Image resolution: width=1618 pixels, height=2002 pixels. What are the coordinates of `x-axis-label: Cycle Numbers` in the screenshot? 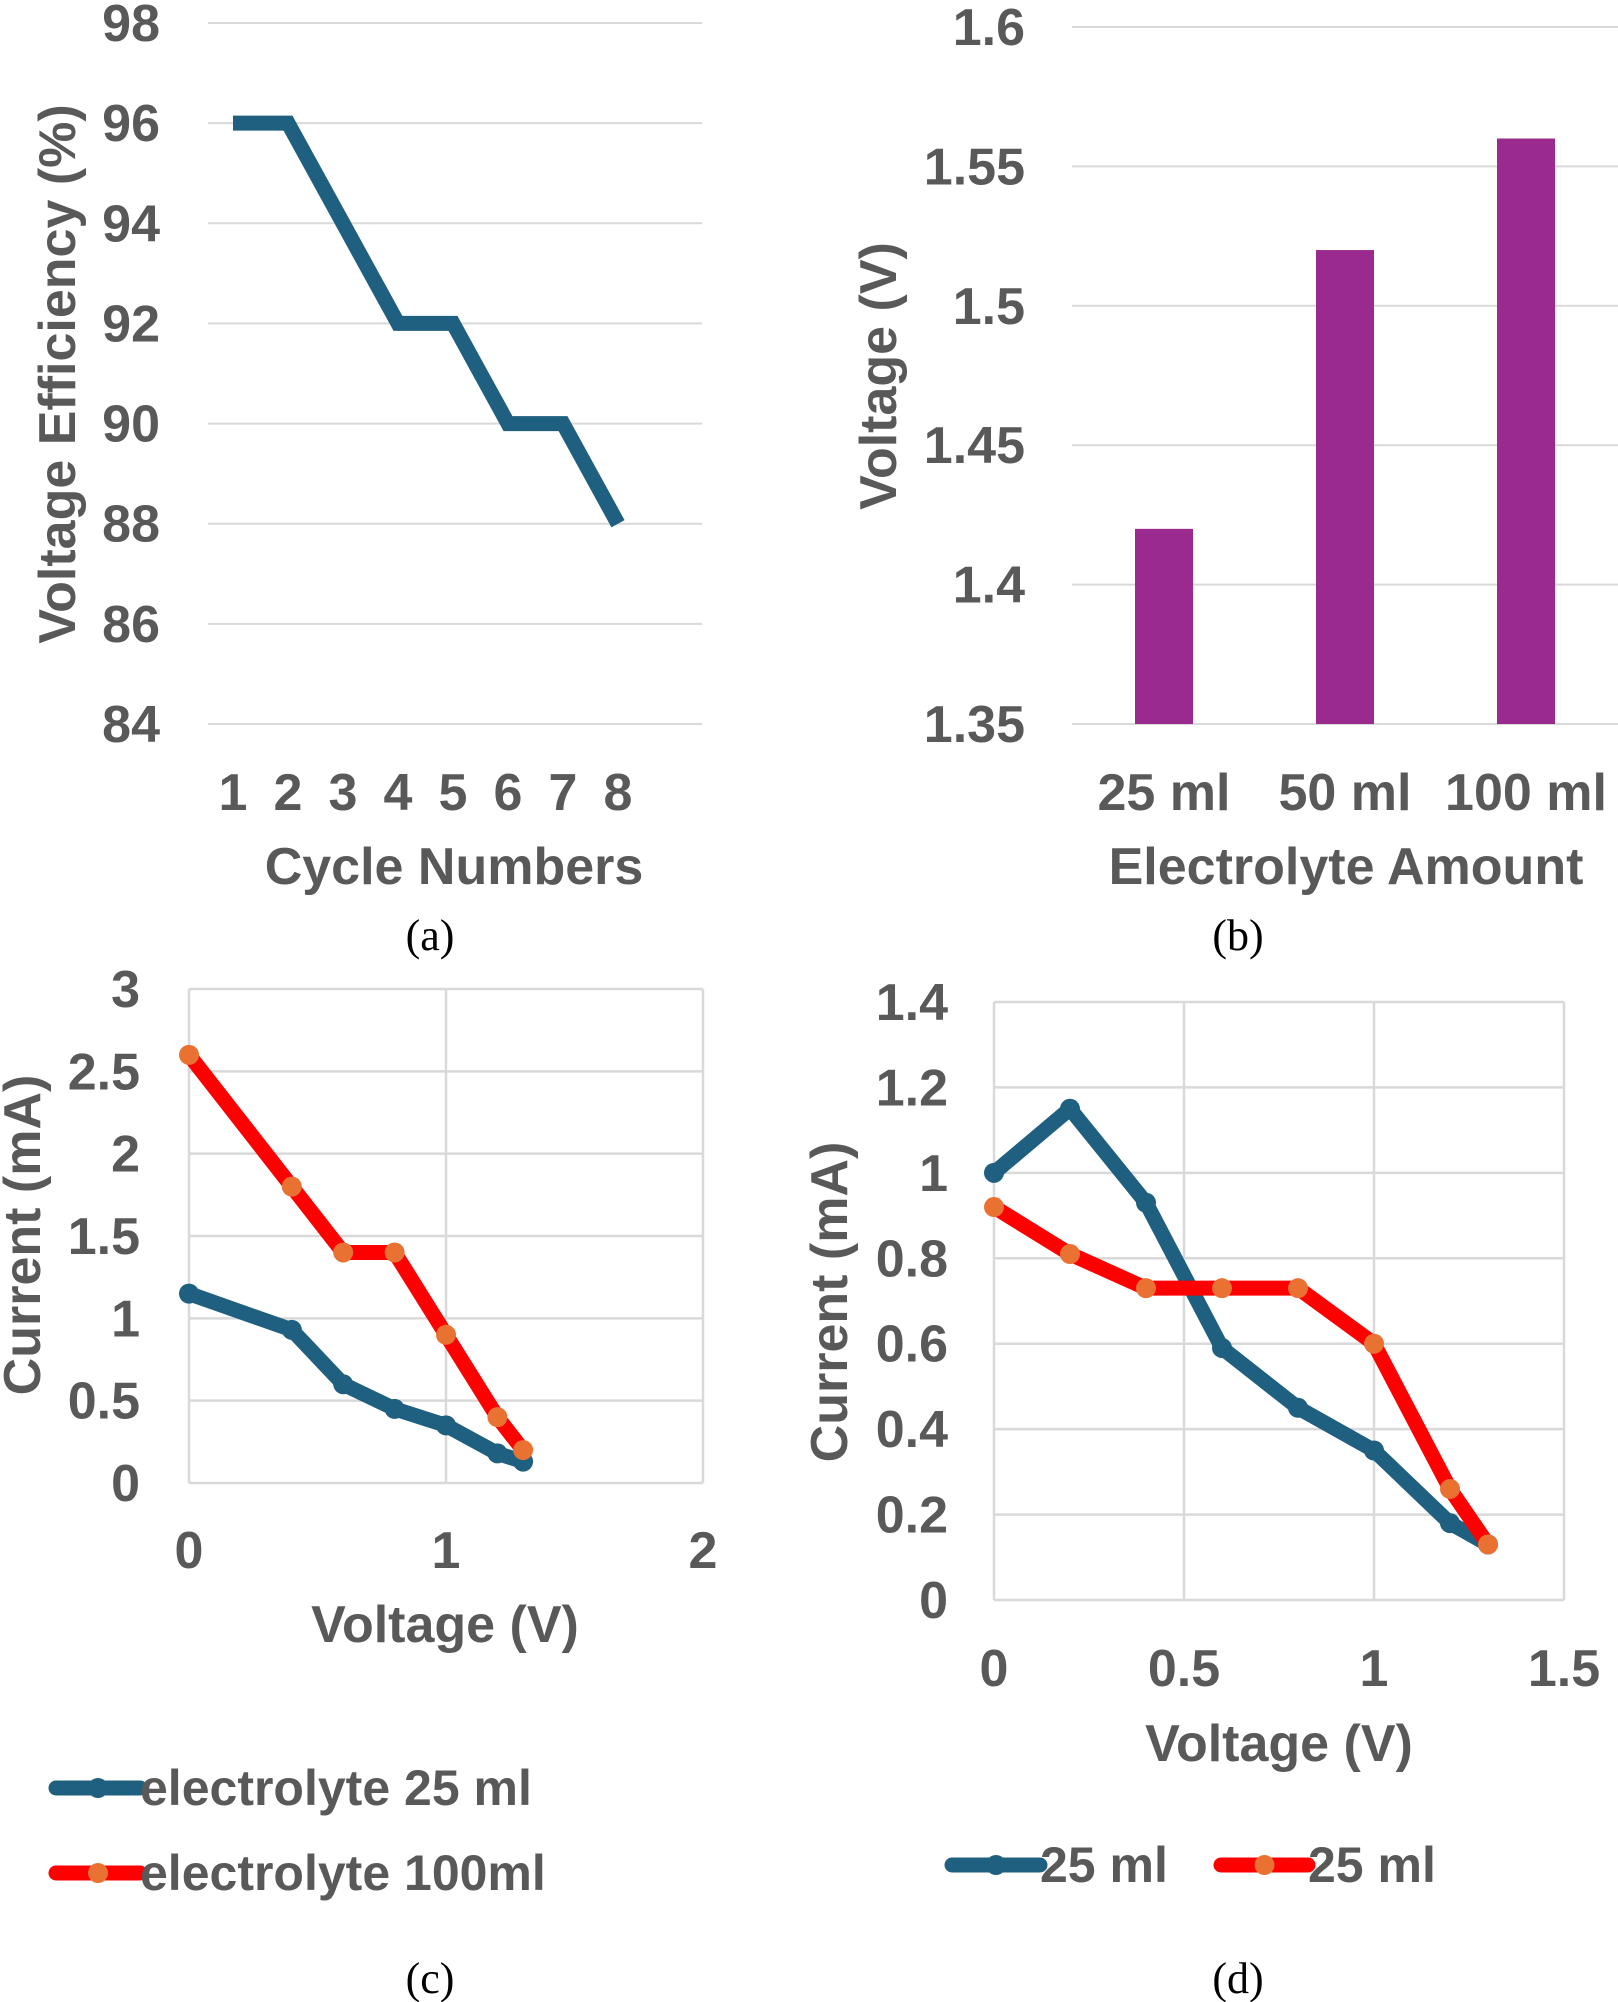 It's located at (454, 867).